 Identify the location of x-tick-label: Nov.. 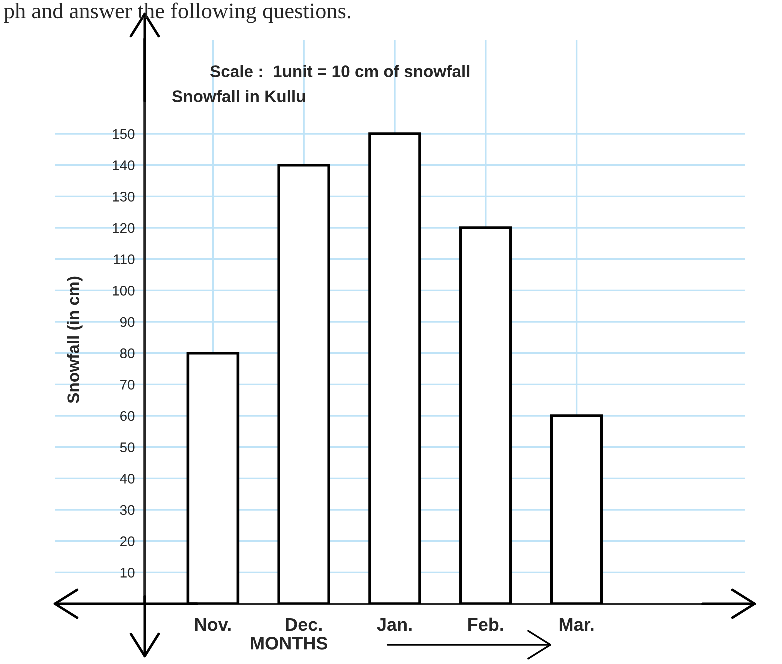
(213, 625).